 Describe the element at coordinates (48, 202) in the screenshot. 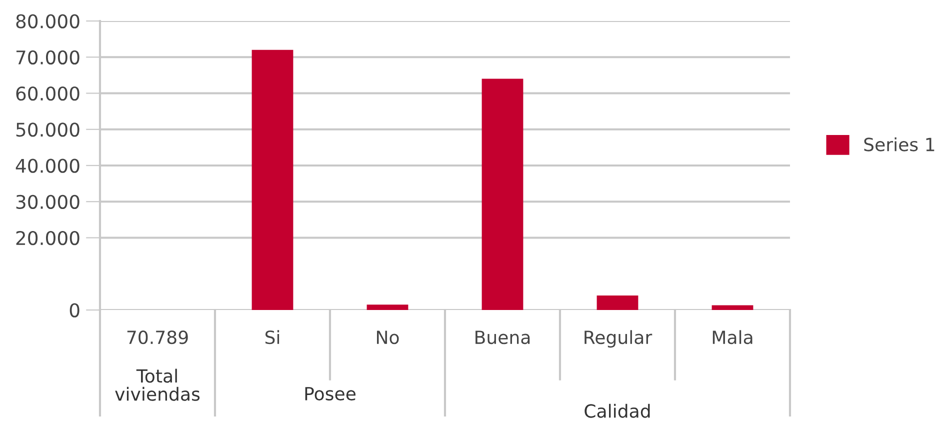

I see `y-tick-label: 30.000` at that location.